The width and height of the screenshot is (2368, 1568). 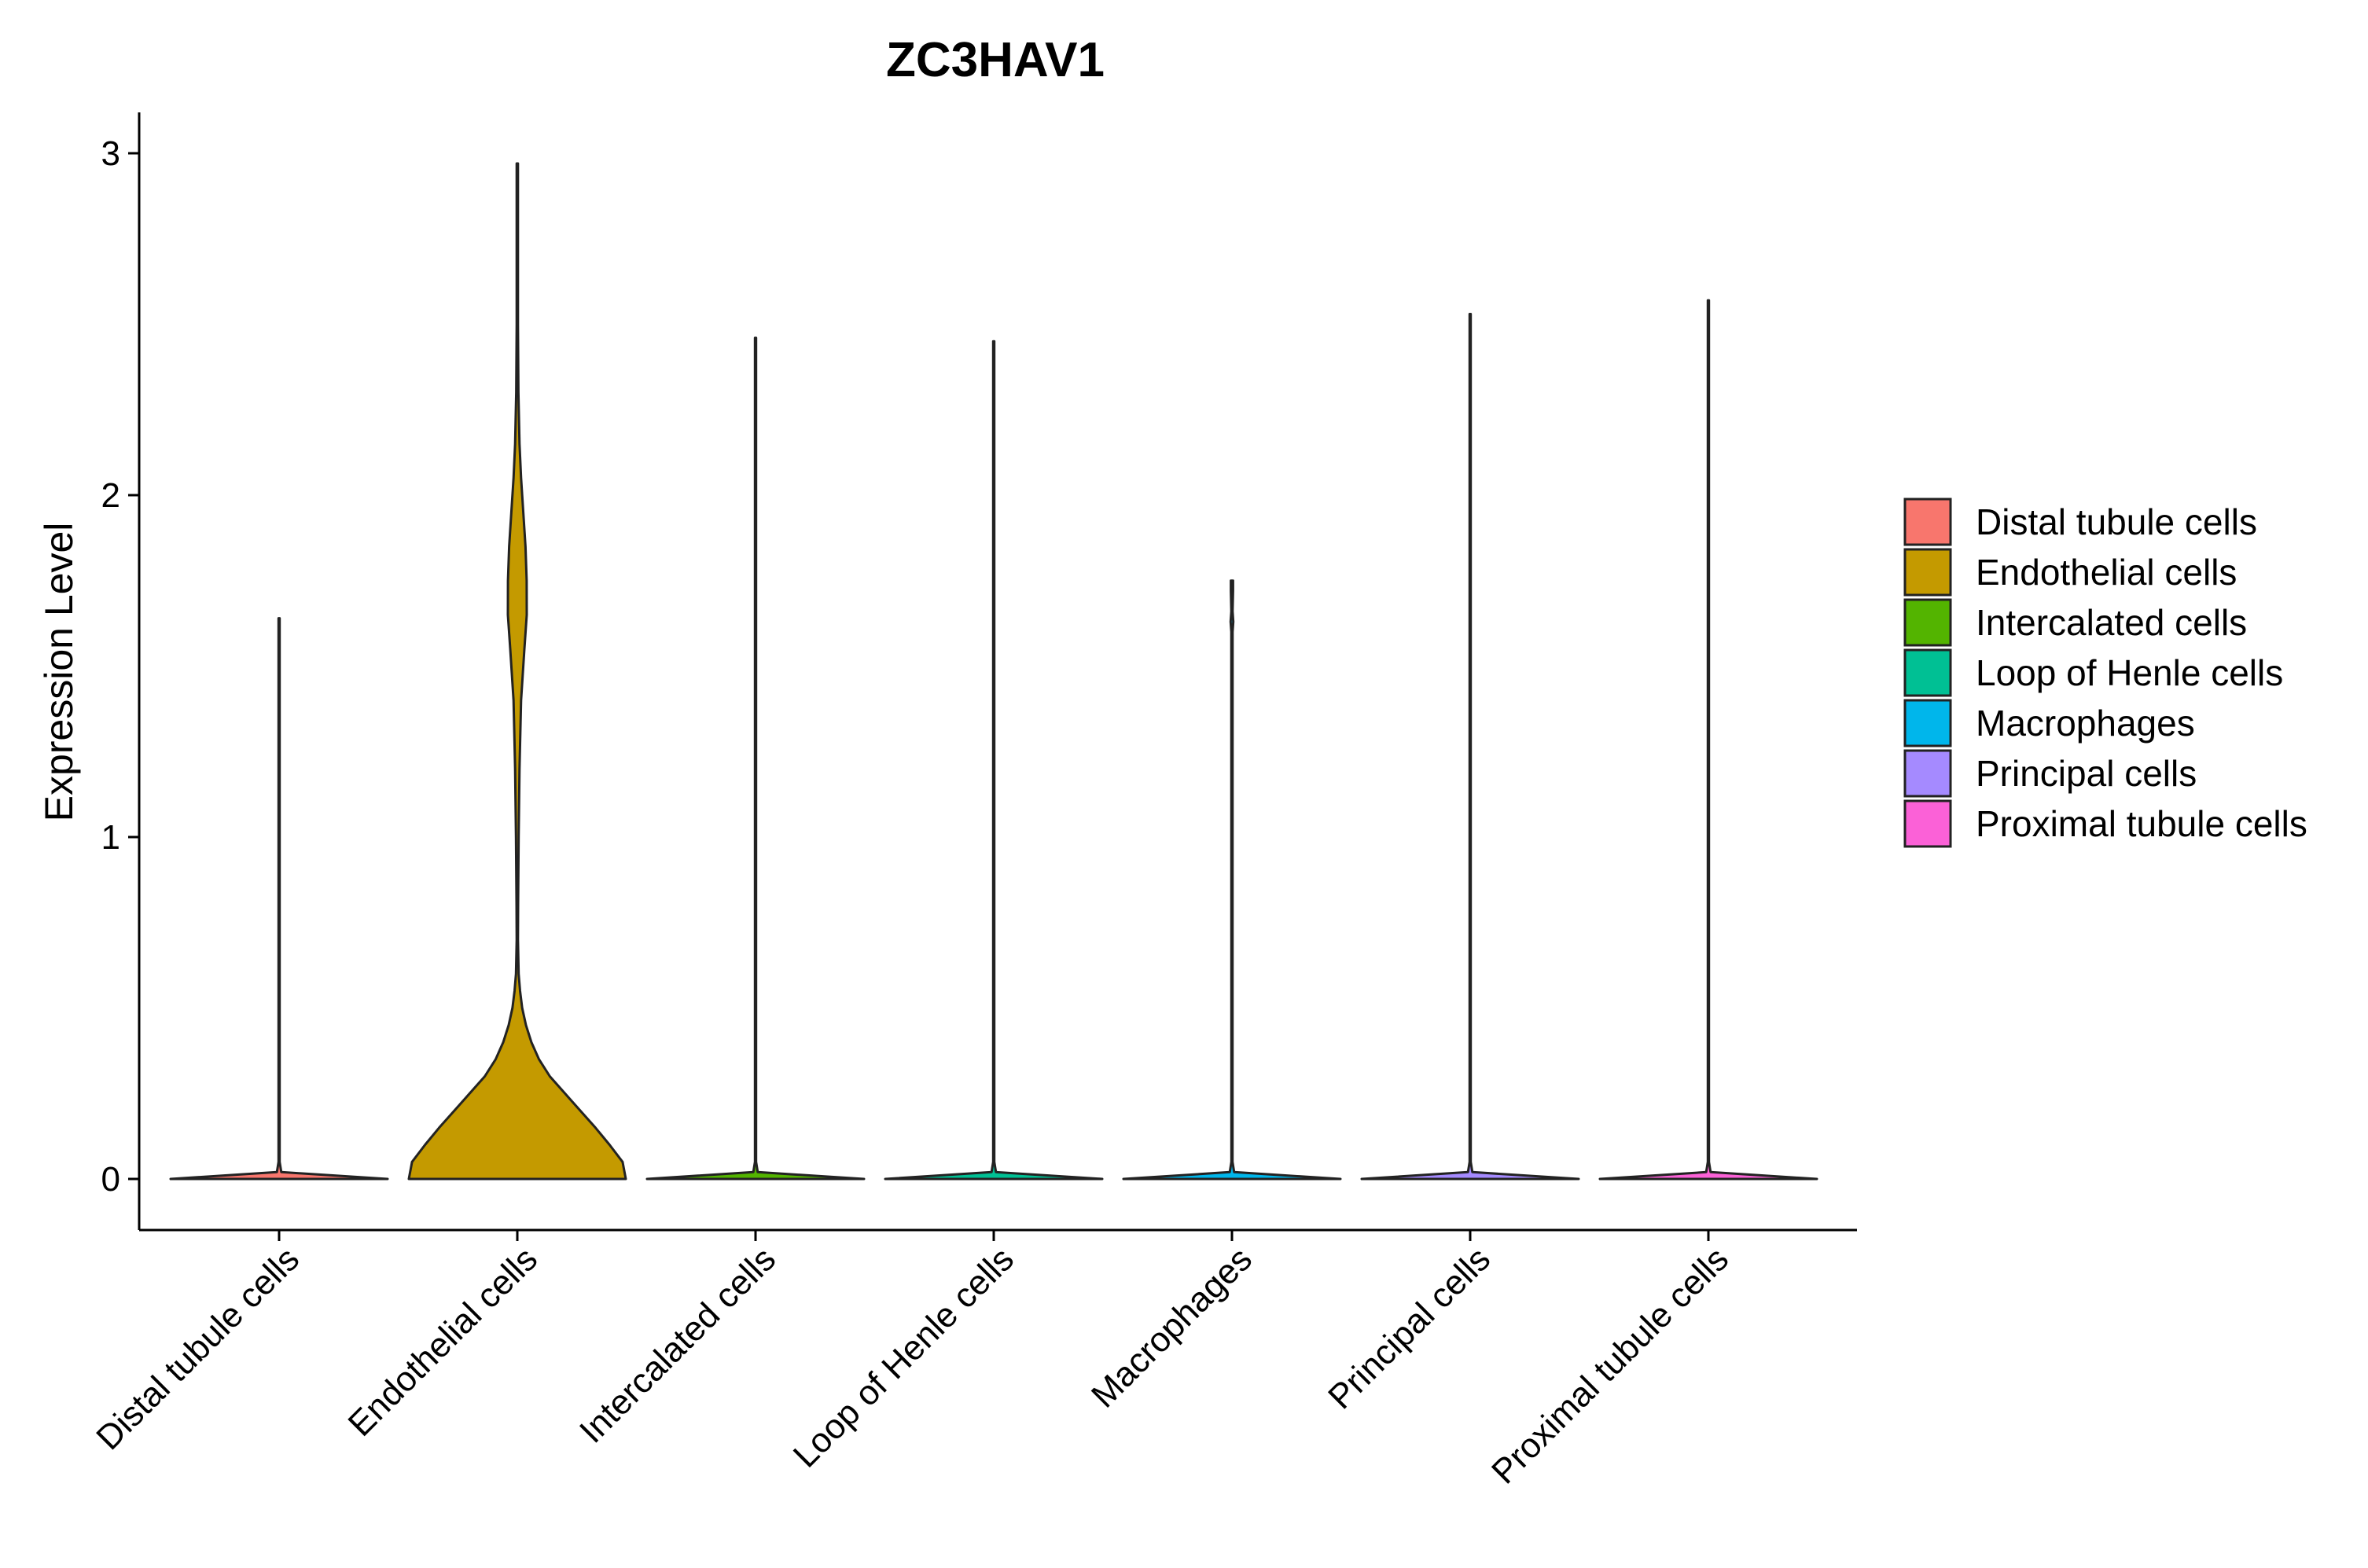 I want to click on x-tick-label: Intercalated cells, so click(x=677, y=1344).